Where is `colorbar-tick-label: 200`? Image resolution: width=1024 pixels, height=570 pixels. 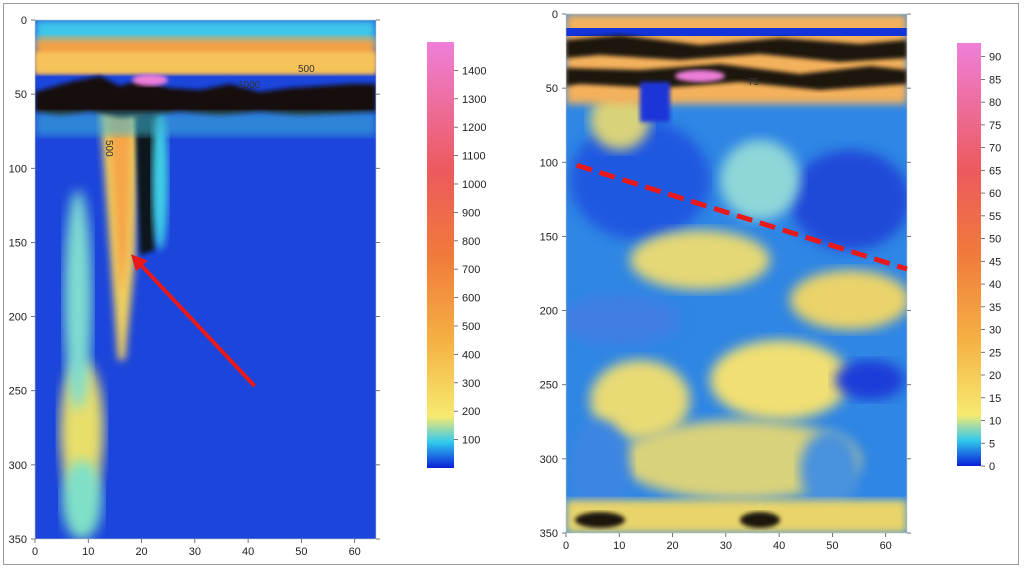 colorbar-tick-label: 200 is located at coordinates (471, 412).